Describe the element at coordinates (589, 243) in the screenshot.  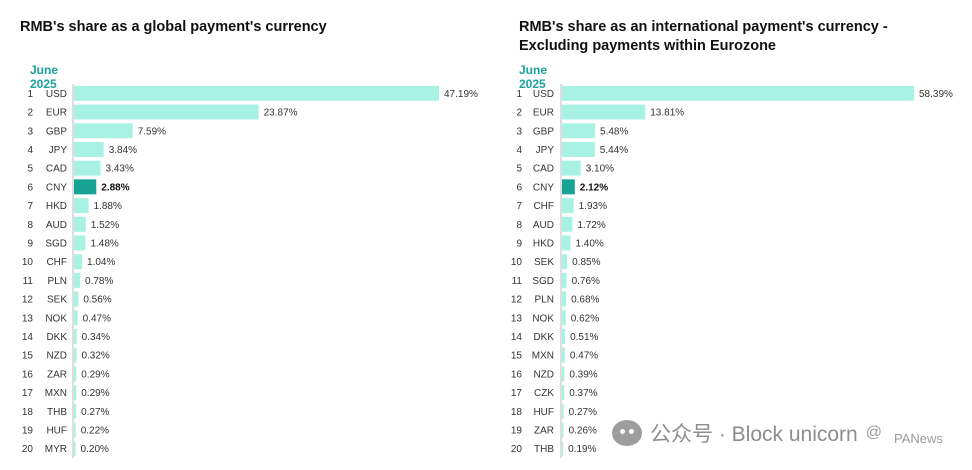
I see `value-label: 1.40%` at that location.